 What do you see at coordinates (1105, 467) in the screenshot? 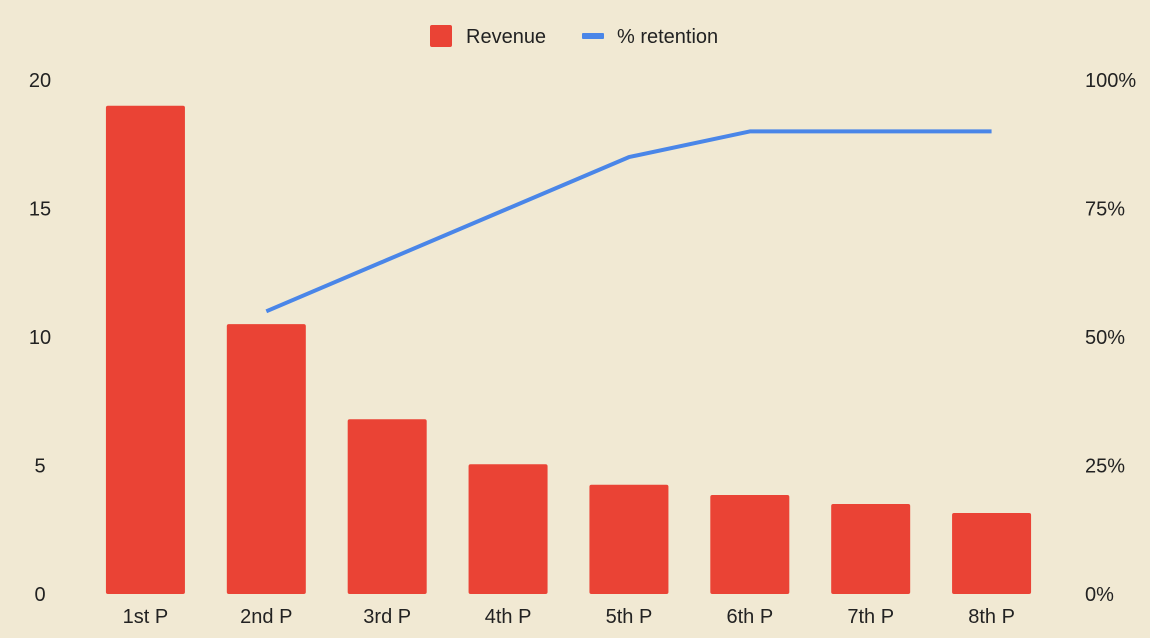
I see `right-tick-label: 25%` at bounding box center [1105, 467].